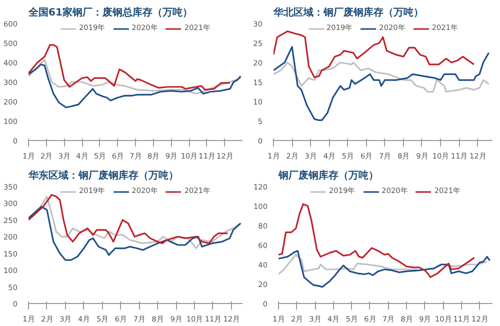 The image size is (500, 326). I want to click on chart-title: 全国61家钢厂：废钢总库存（万吨）, so click(110, 12).